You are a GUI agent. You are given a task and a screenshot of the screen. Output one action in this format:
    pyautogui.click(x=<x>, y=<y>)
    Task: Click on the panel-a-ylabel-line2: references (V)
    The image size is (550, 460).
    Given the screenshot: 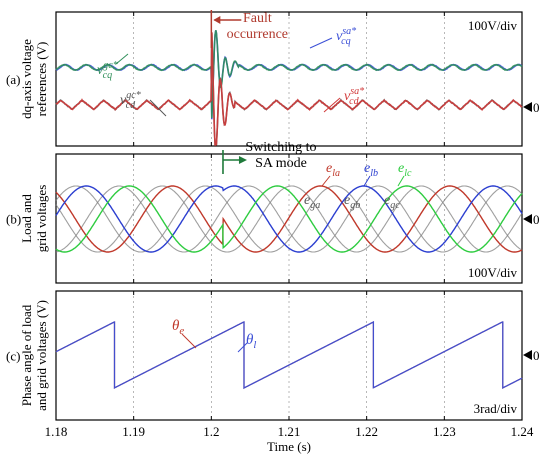 What is the action you would take?
    pyautogui.click(x=41, y=79)
    